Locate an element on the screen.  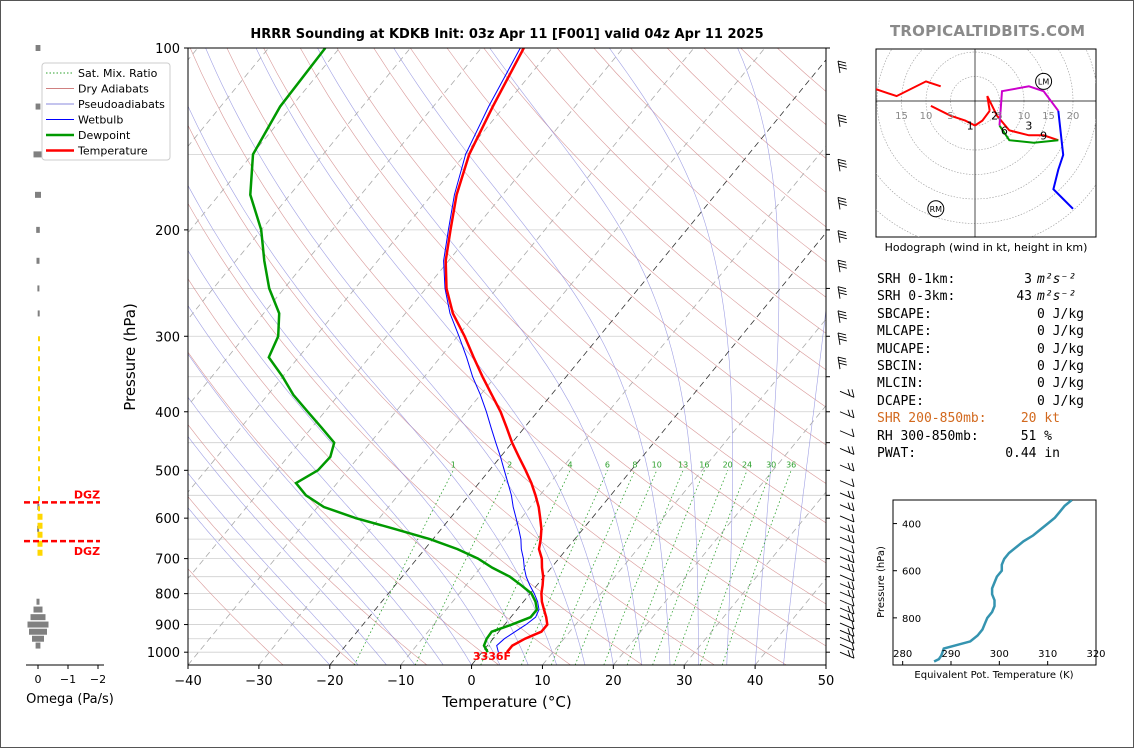
legend-label: Pseudoadiabats is located at coordinates (121, 104).